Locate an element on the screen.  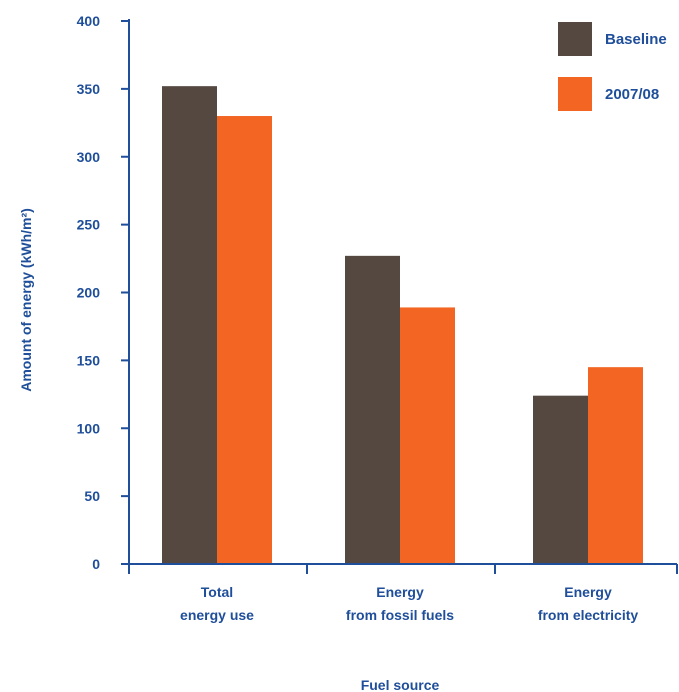
legend: Baseline 2007/08 is located at coordinates (612, 66).